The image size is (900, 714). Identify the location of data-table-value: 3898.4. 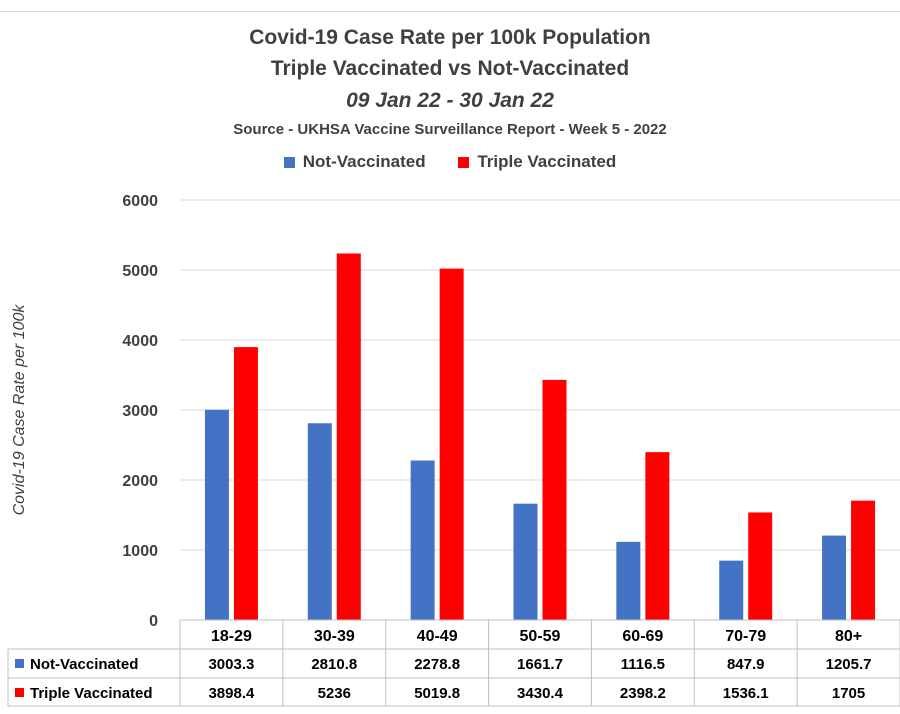
(231, 693).